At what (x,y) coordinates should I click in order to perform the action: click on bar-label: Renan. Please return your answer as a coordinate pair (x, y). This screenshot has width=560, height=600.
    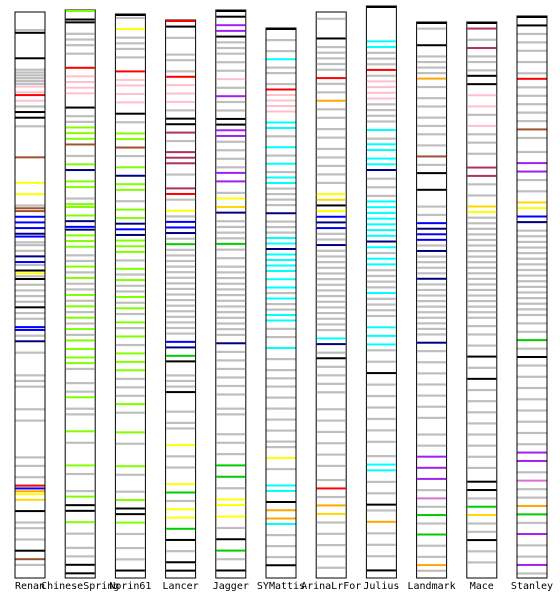
    Looking at the image, I should click on (30, 586).